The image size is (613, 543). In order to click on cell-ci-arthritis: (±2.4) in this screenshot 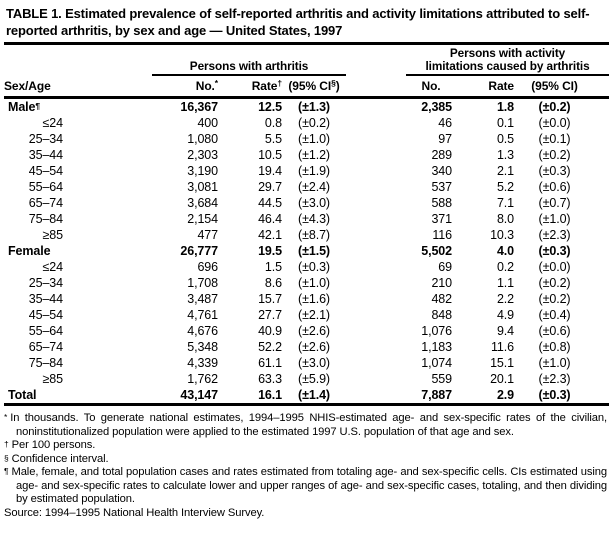, I will do `click(314, 187)`.